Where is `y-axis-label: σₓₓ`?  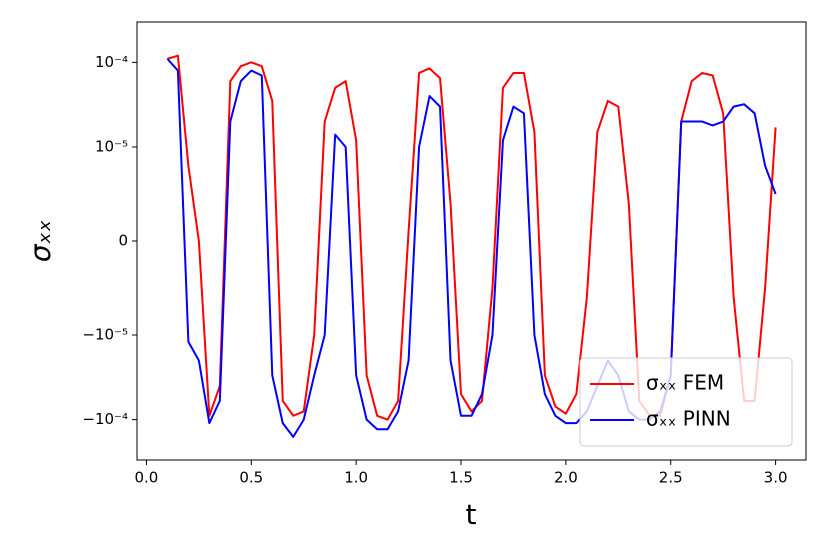
y-axis-label: σₓₓ is located at coordinates (40, 241).